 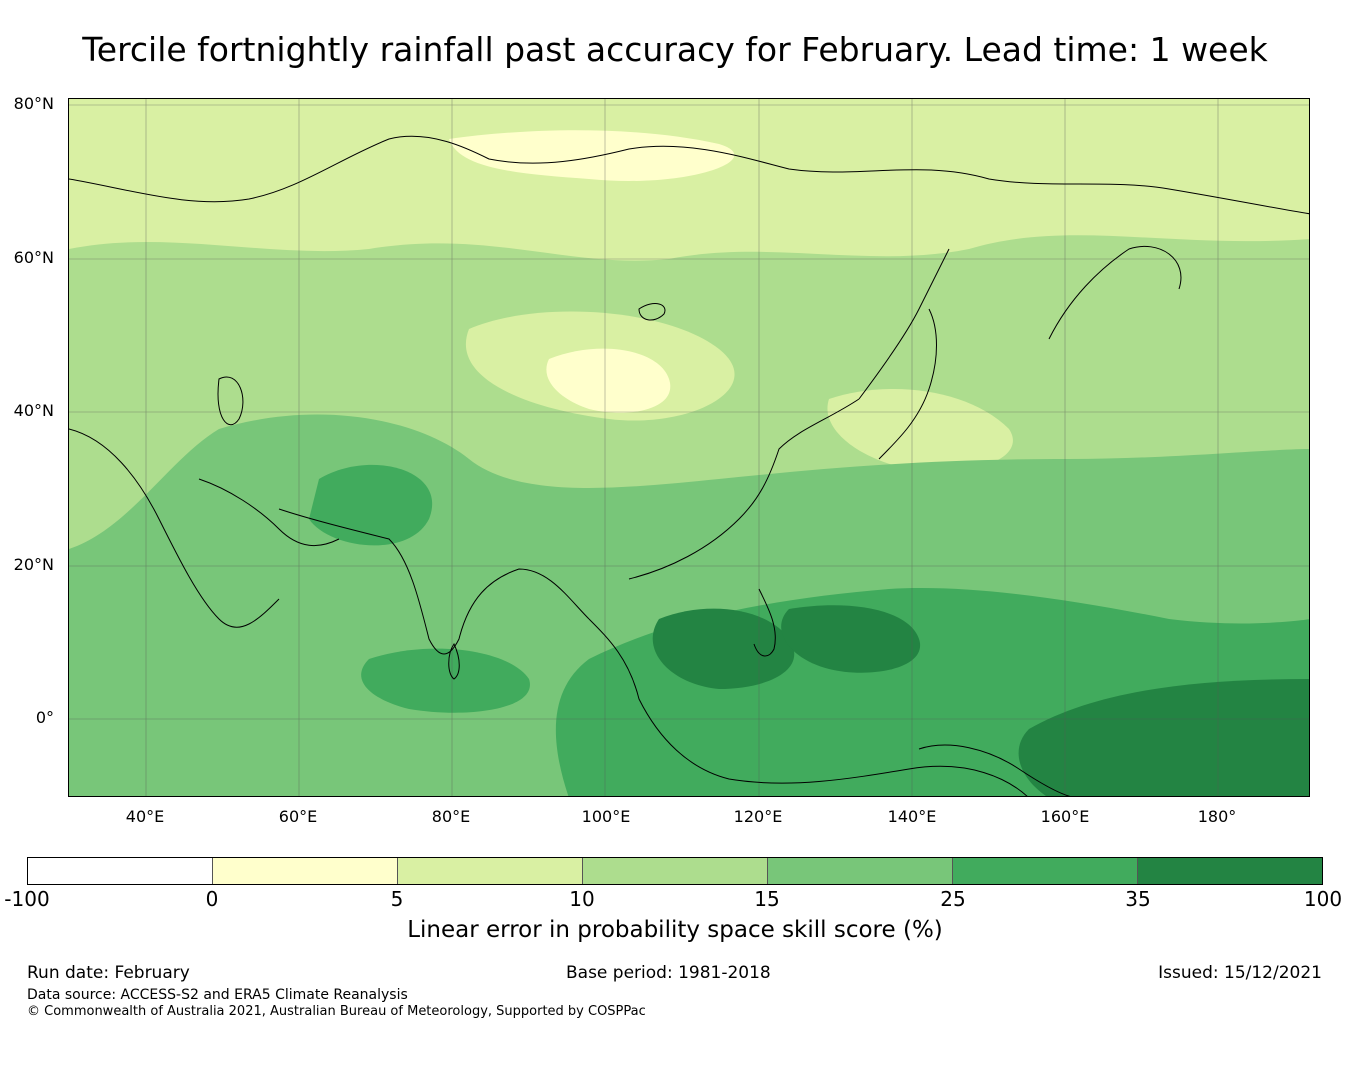 I want to click on coastline-kamchatka, so click(x=1115, y=292).